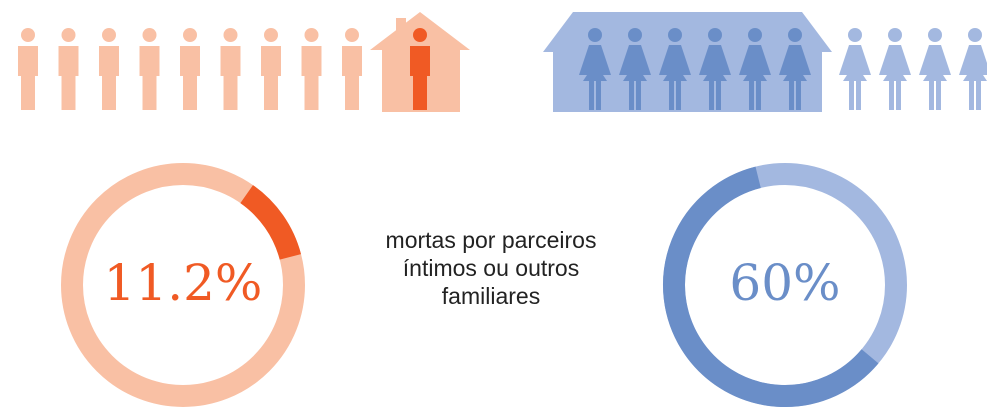 The width and height of the screenshot is (987, 409). I want to click on caption: mortas por parceiros, so click(491, 240).